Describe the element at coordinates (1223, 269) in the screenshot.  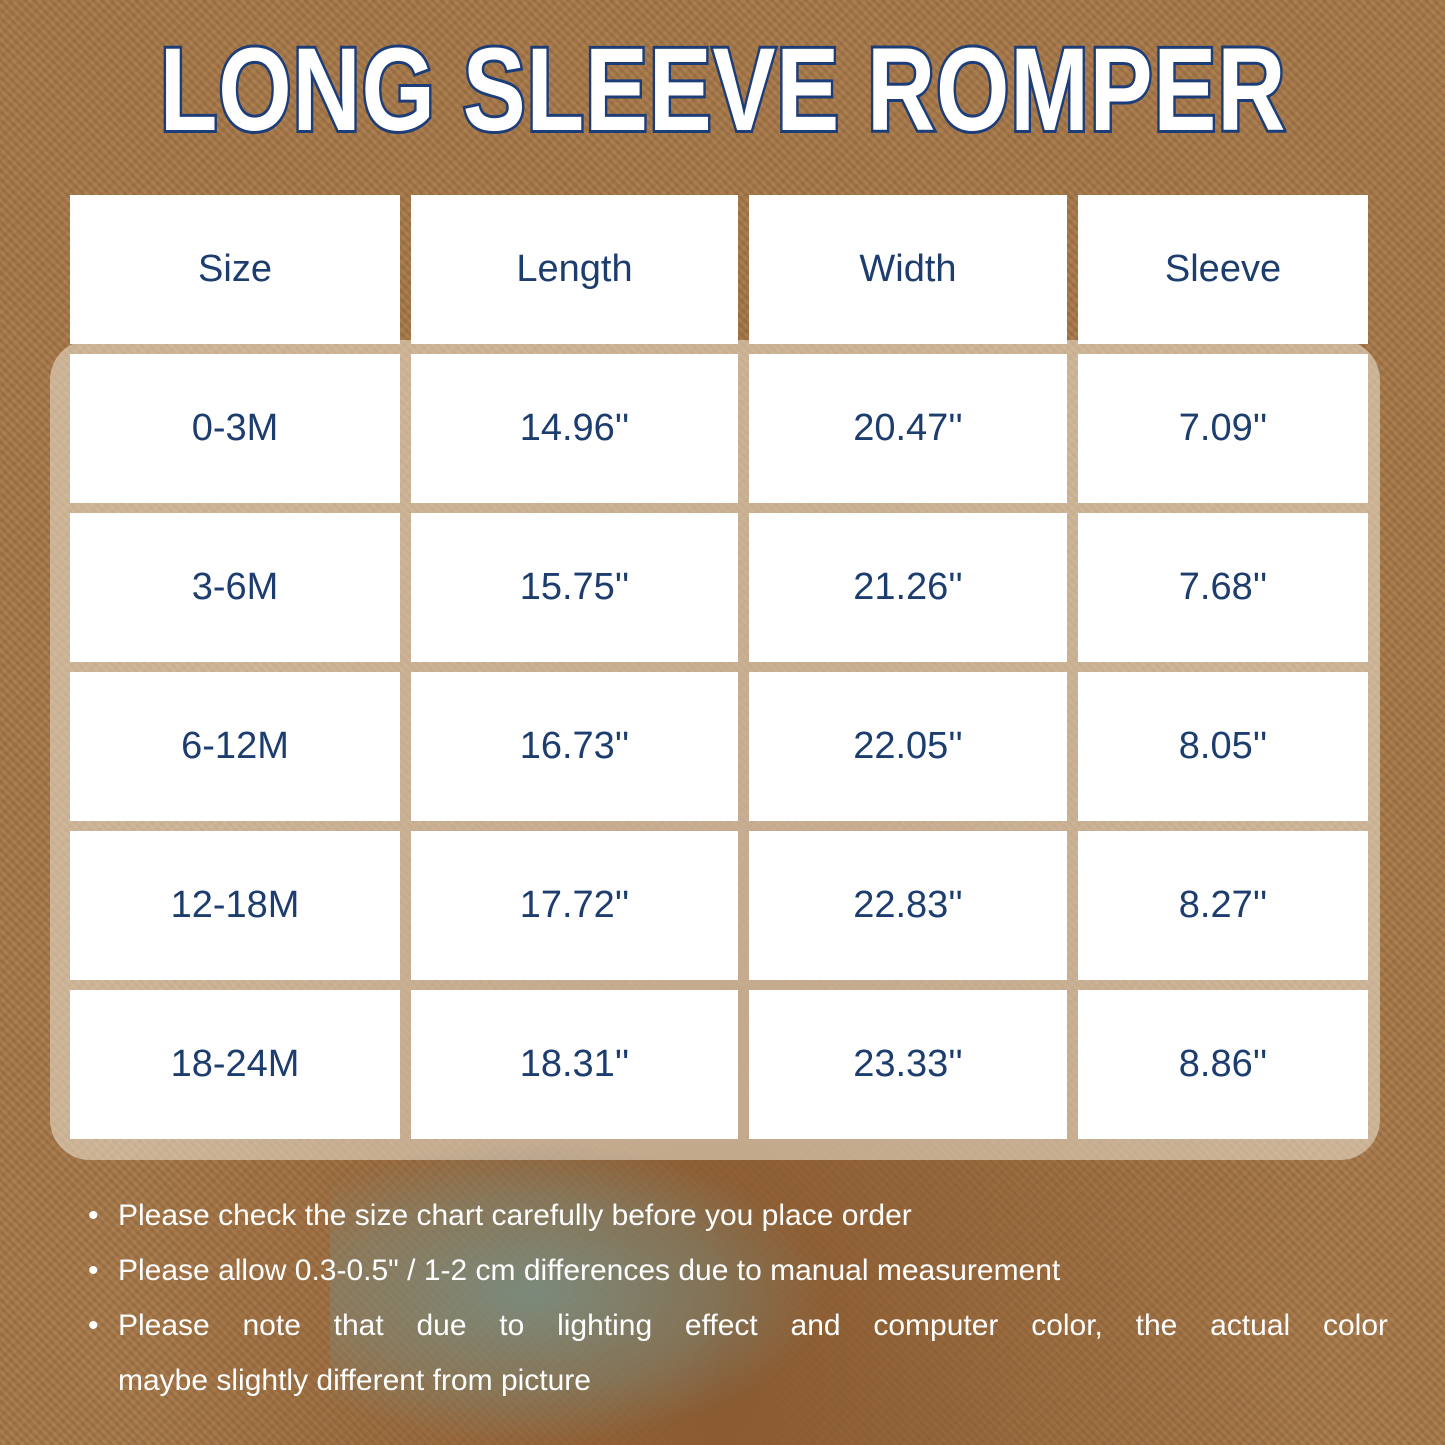
I see `header-sleeve: Sleeve` at that location.